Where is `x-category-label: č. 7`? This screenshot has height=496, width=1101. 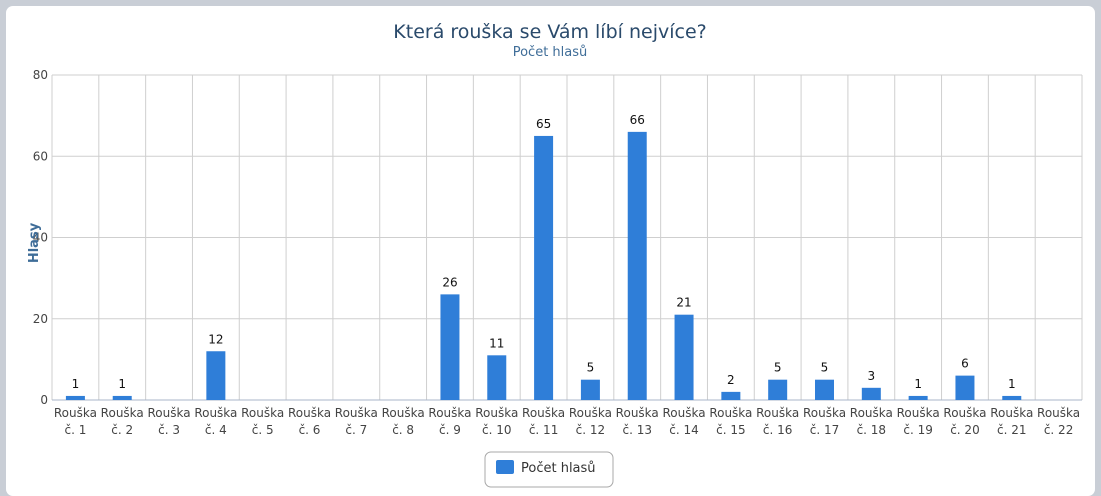 x-category-label: č. 7 is located at coordinates (356, 430).